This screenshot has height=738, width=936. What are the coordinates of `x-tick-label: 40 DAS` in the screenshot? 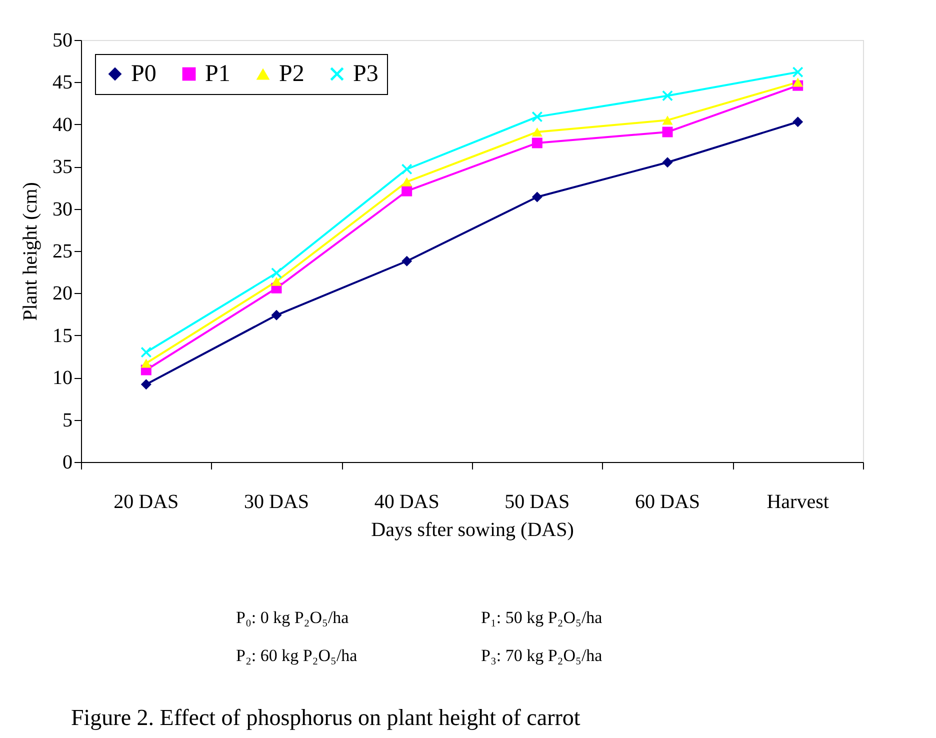 It's located at (407, 502).